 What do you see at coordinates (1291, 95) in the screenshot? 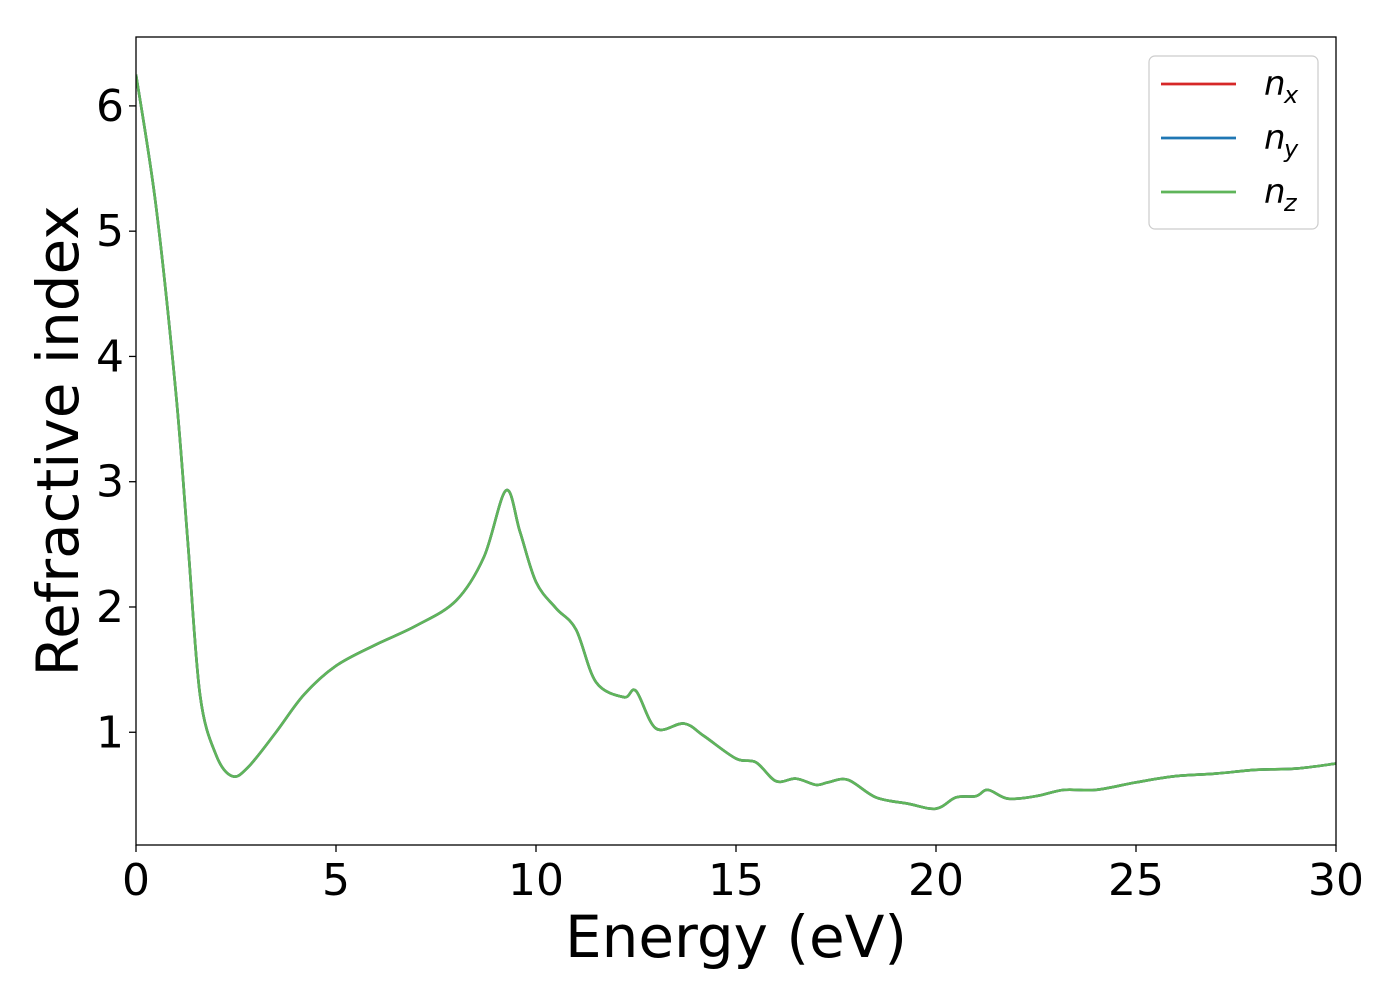
I see `legend-label-subscript: x` at bounding box center [1291, 95].